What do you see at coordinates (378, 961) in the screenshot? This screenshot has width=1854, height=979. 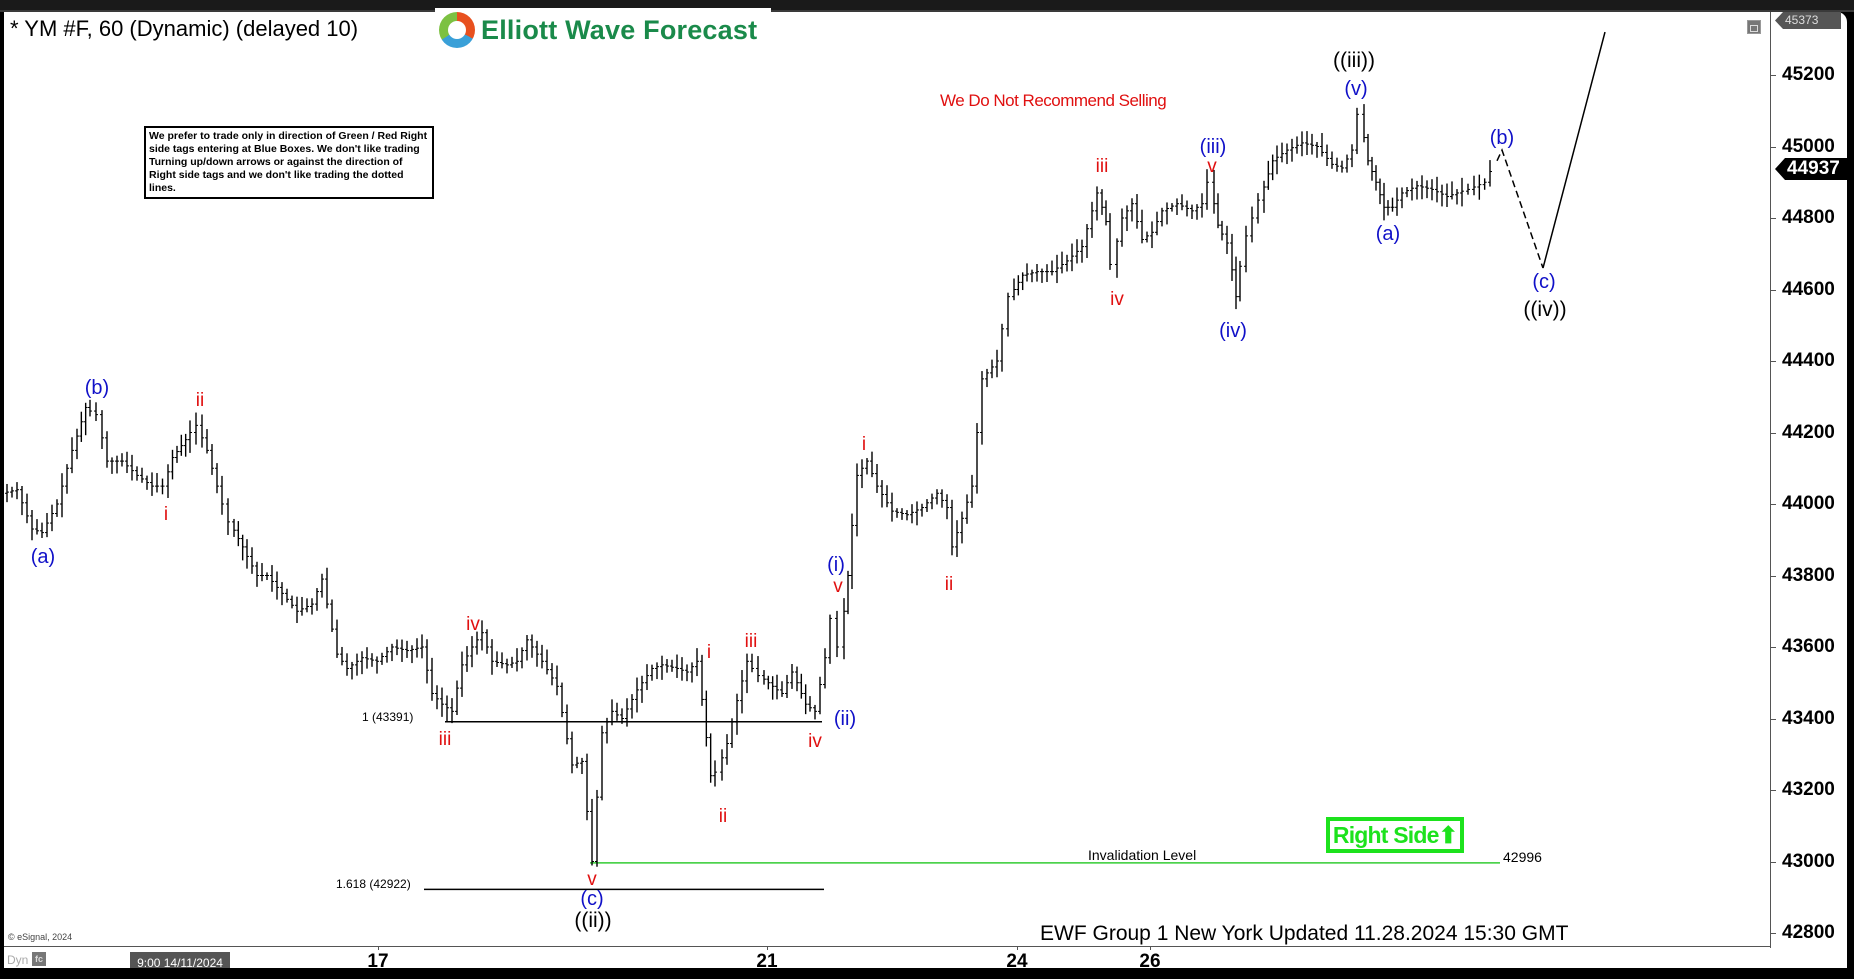 I see `time-tick-label: 17` at bounding box center [378, 961].